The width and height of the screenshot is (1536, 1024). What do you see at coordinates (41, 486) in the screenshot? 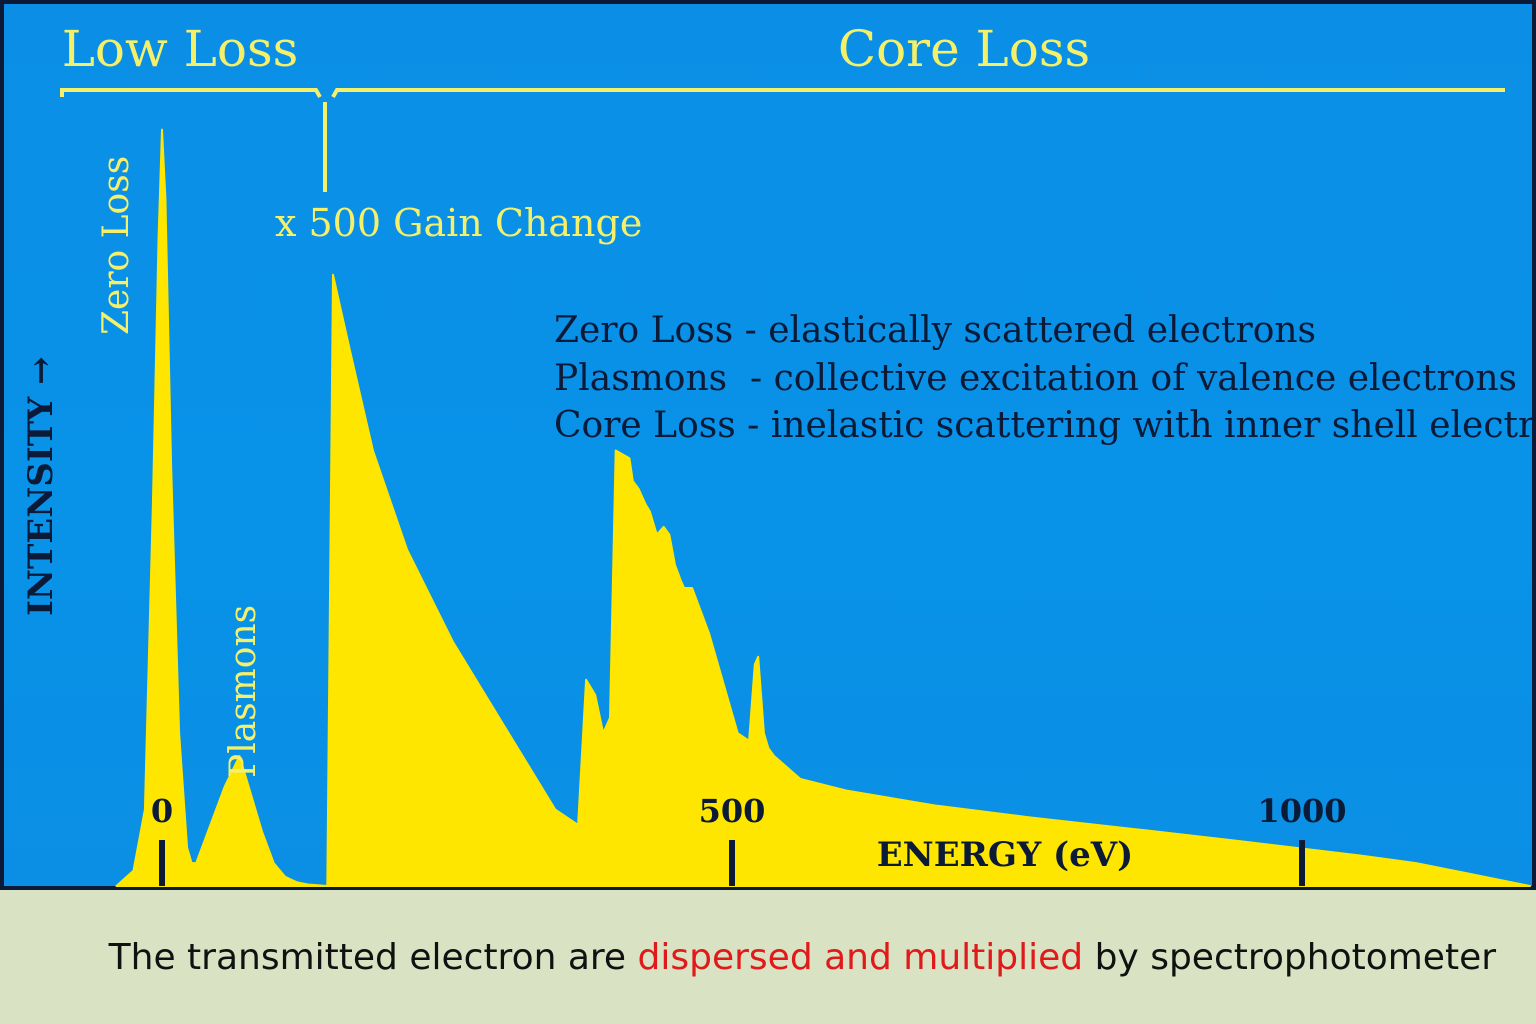
I see `y-axis-label: INTENSITY →` at bounding box center [41, 486].